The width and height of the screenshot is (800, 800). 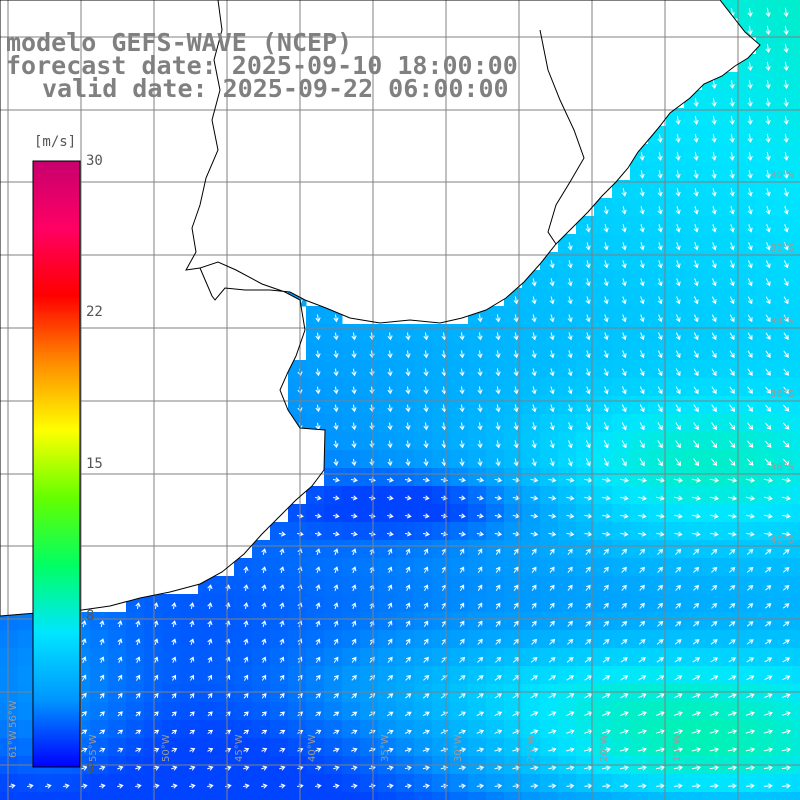 I want to click on axis-label: 32°S, so click(x=782, y=248).